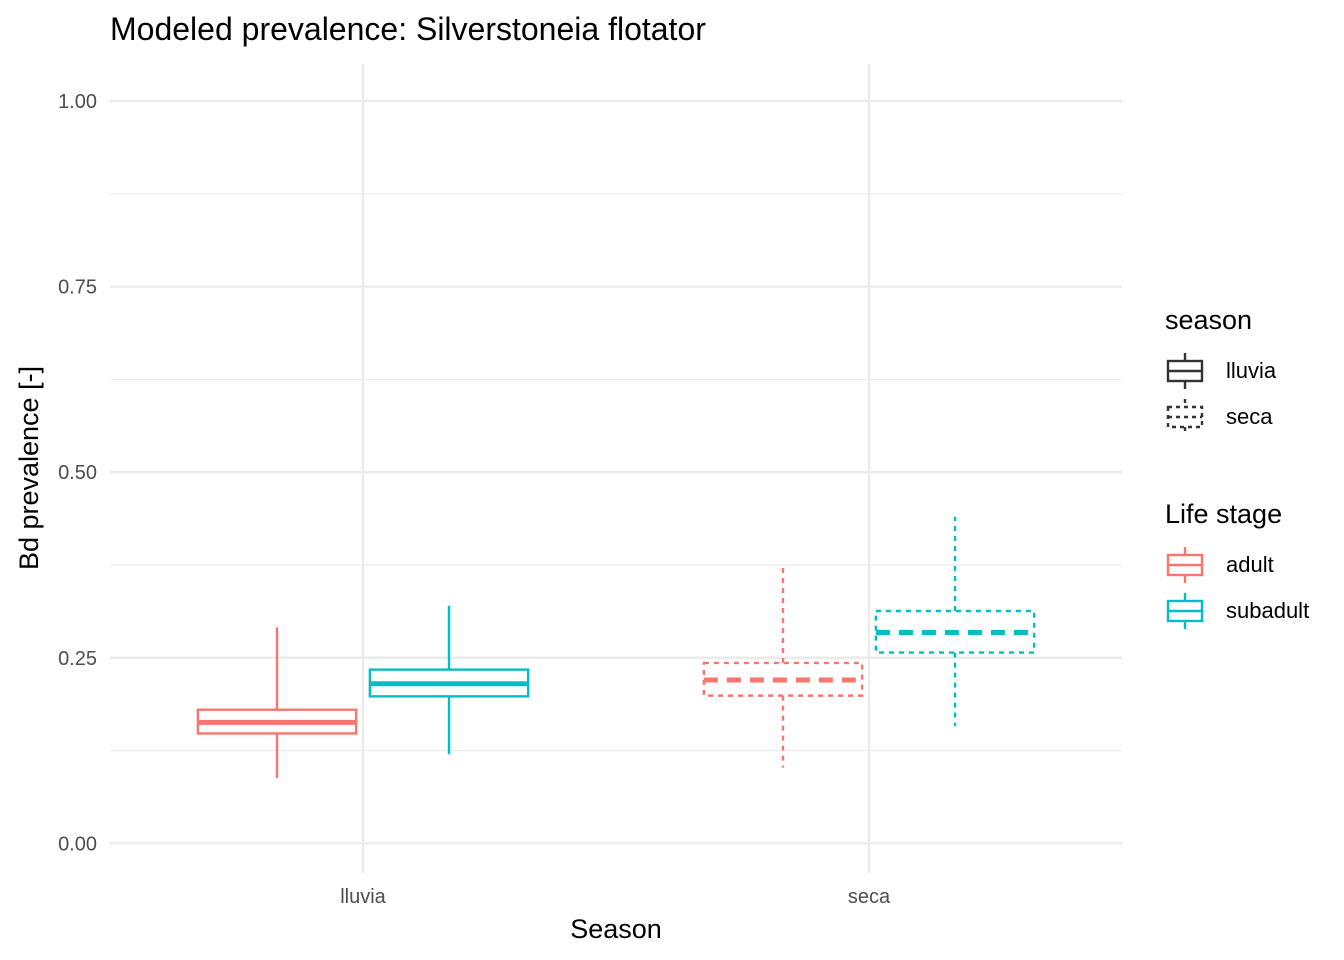 The width and height of the screenshot is (1344, 960). I want to click on legend-life-stage: Life stage adult subadult, so click(1237, 564).